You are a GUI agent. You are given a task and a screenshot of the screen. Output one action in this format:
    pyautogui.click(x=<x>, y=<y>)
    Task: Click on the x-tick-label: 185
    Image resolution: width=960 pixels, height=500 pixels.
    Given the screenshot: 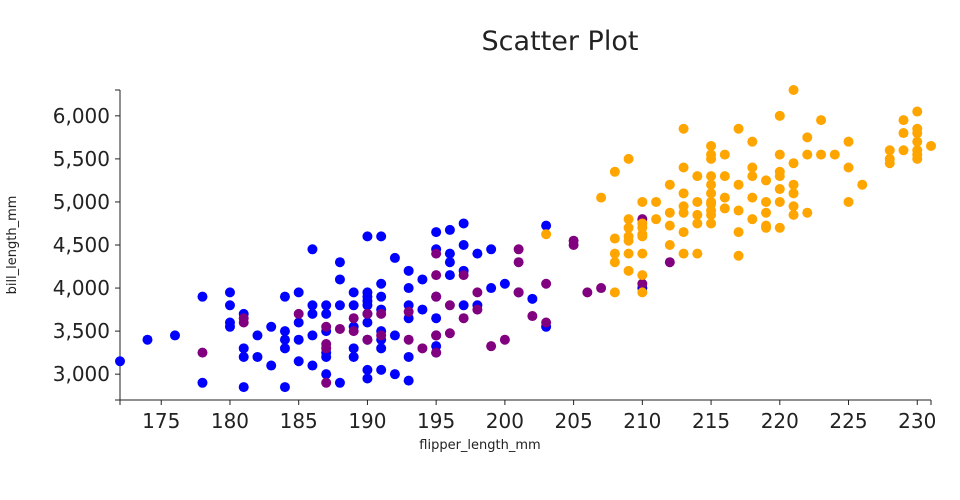 What is the action you would take?
    pyautogui.click(x=299, y=421)
    